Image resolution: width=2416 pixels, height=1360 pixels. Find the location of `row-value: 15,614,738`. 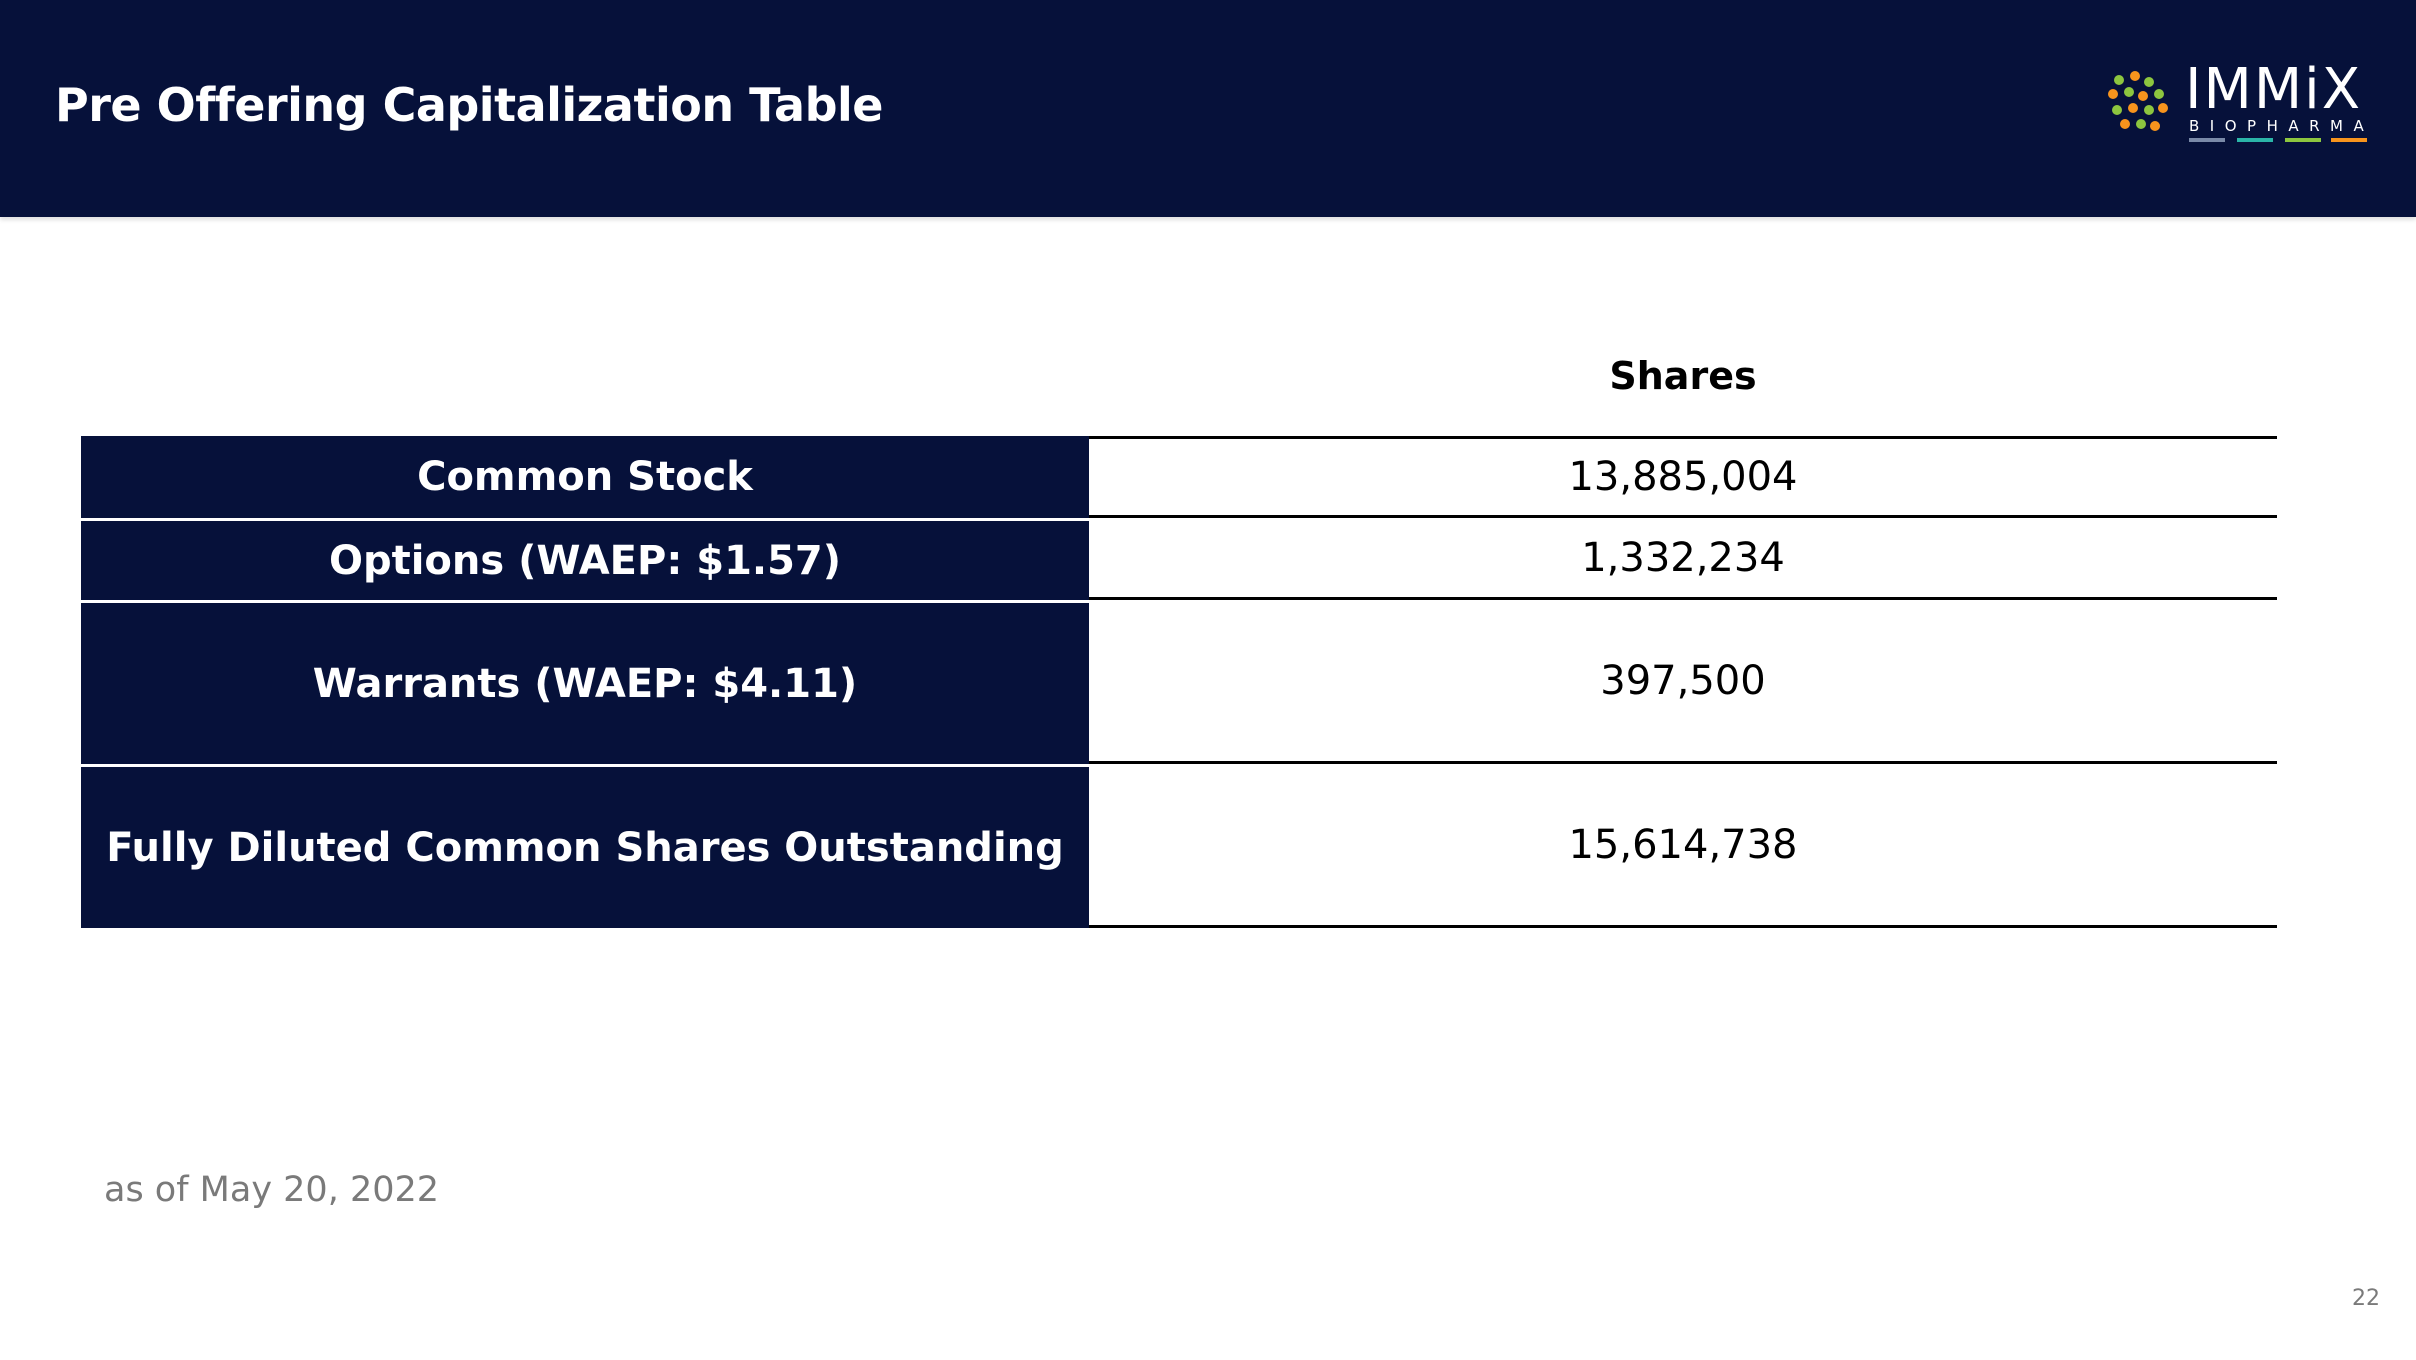

row-value: 15,614,738 is located at coordinates (1683, 846).